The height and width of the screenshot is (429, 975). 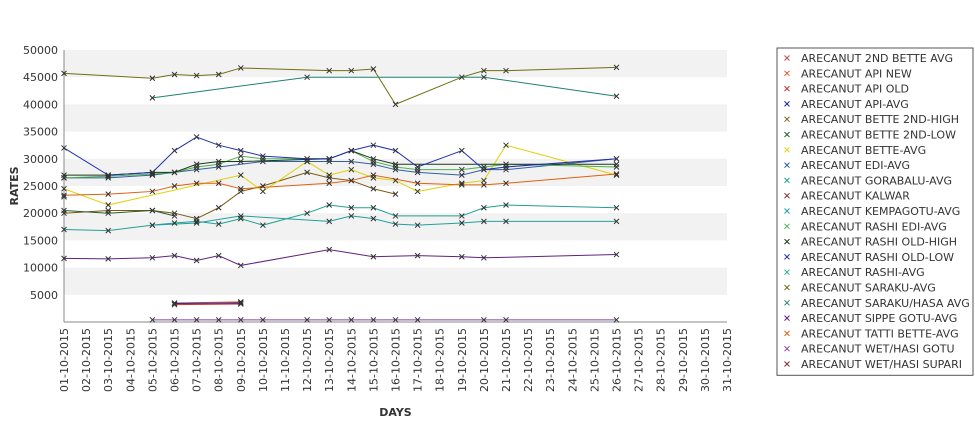 I want to click on legend-label: ARECANUT WET/HASI SUPARI, so click(x=881, y=364).